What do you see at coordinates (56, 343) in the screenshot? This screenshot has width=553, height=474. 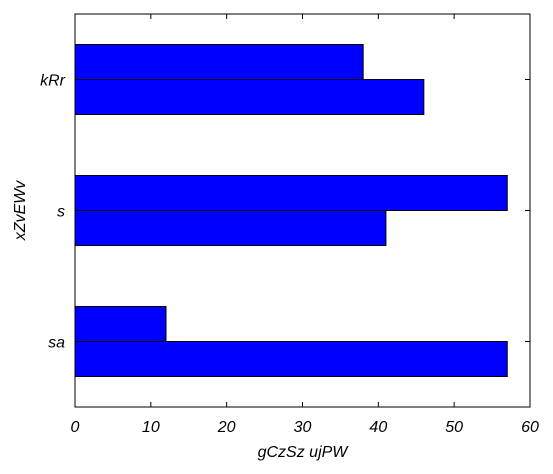 I see `y-tick-label: sa` at bounding box center [56, 343].